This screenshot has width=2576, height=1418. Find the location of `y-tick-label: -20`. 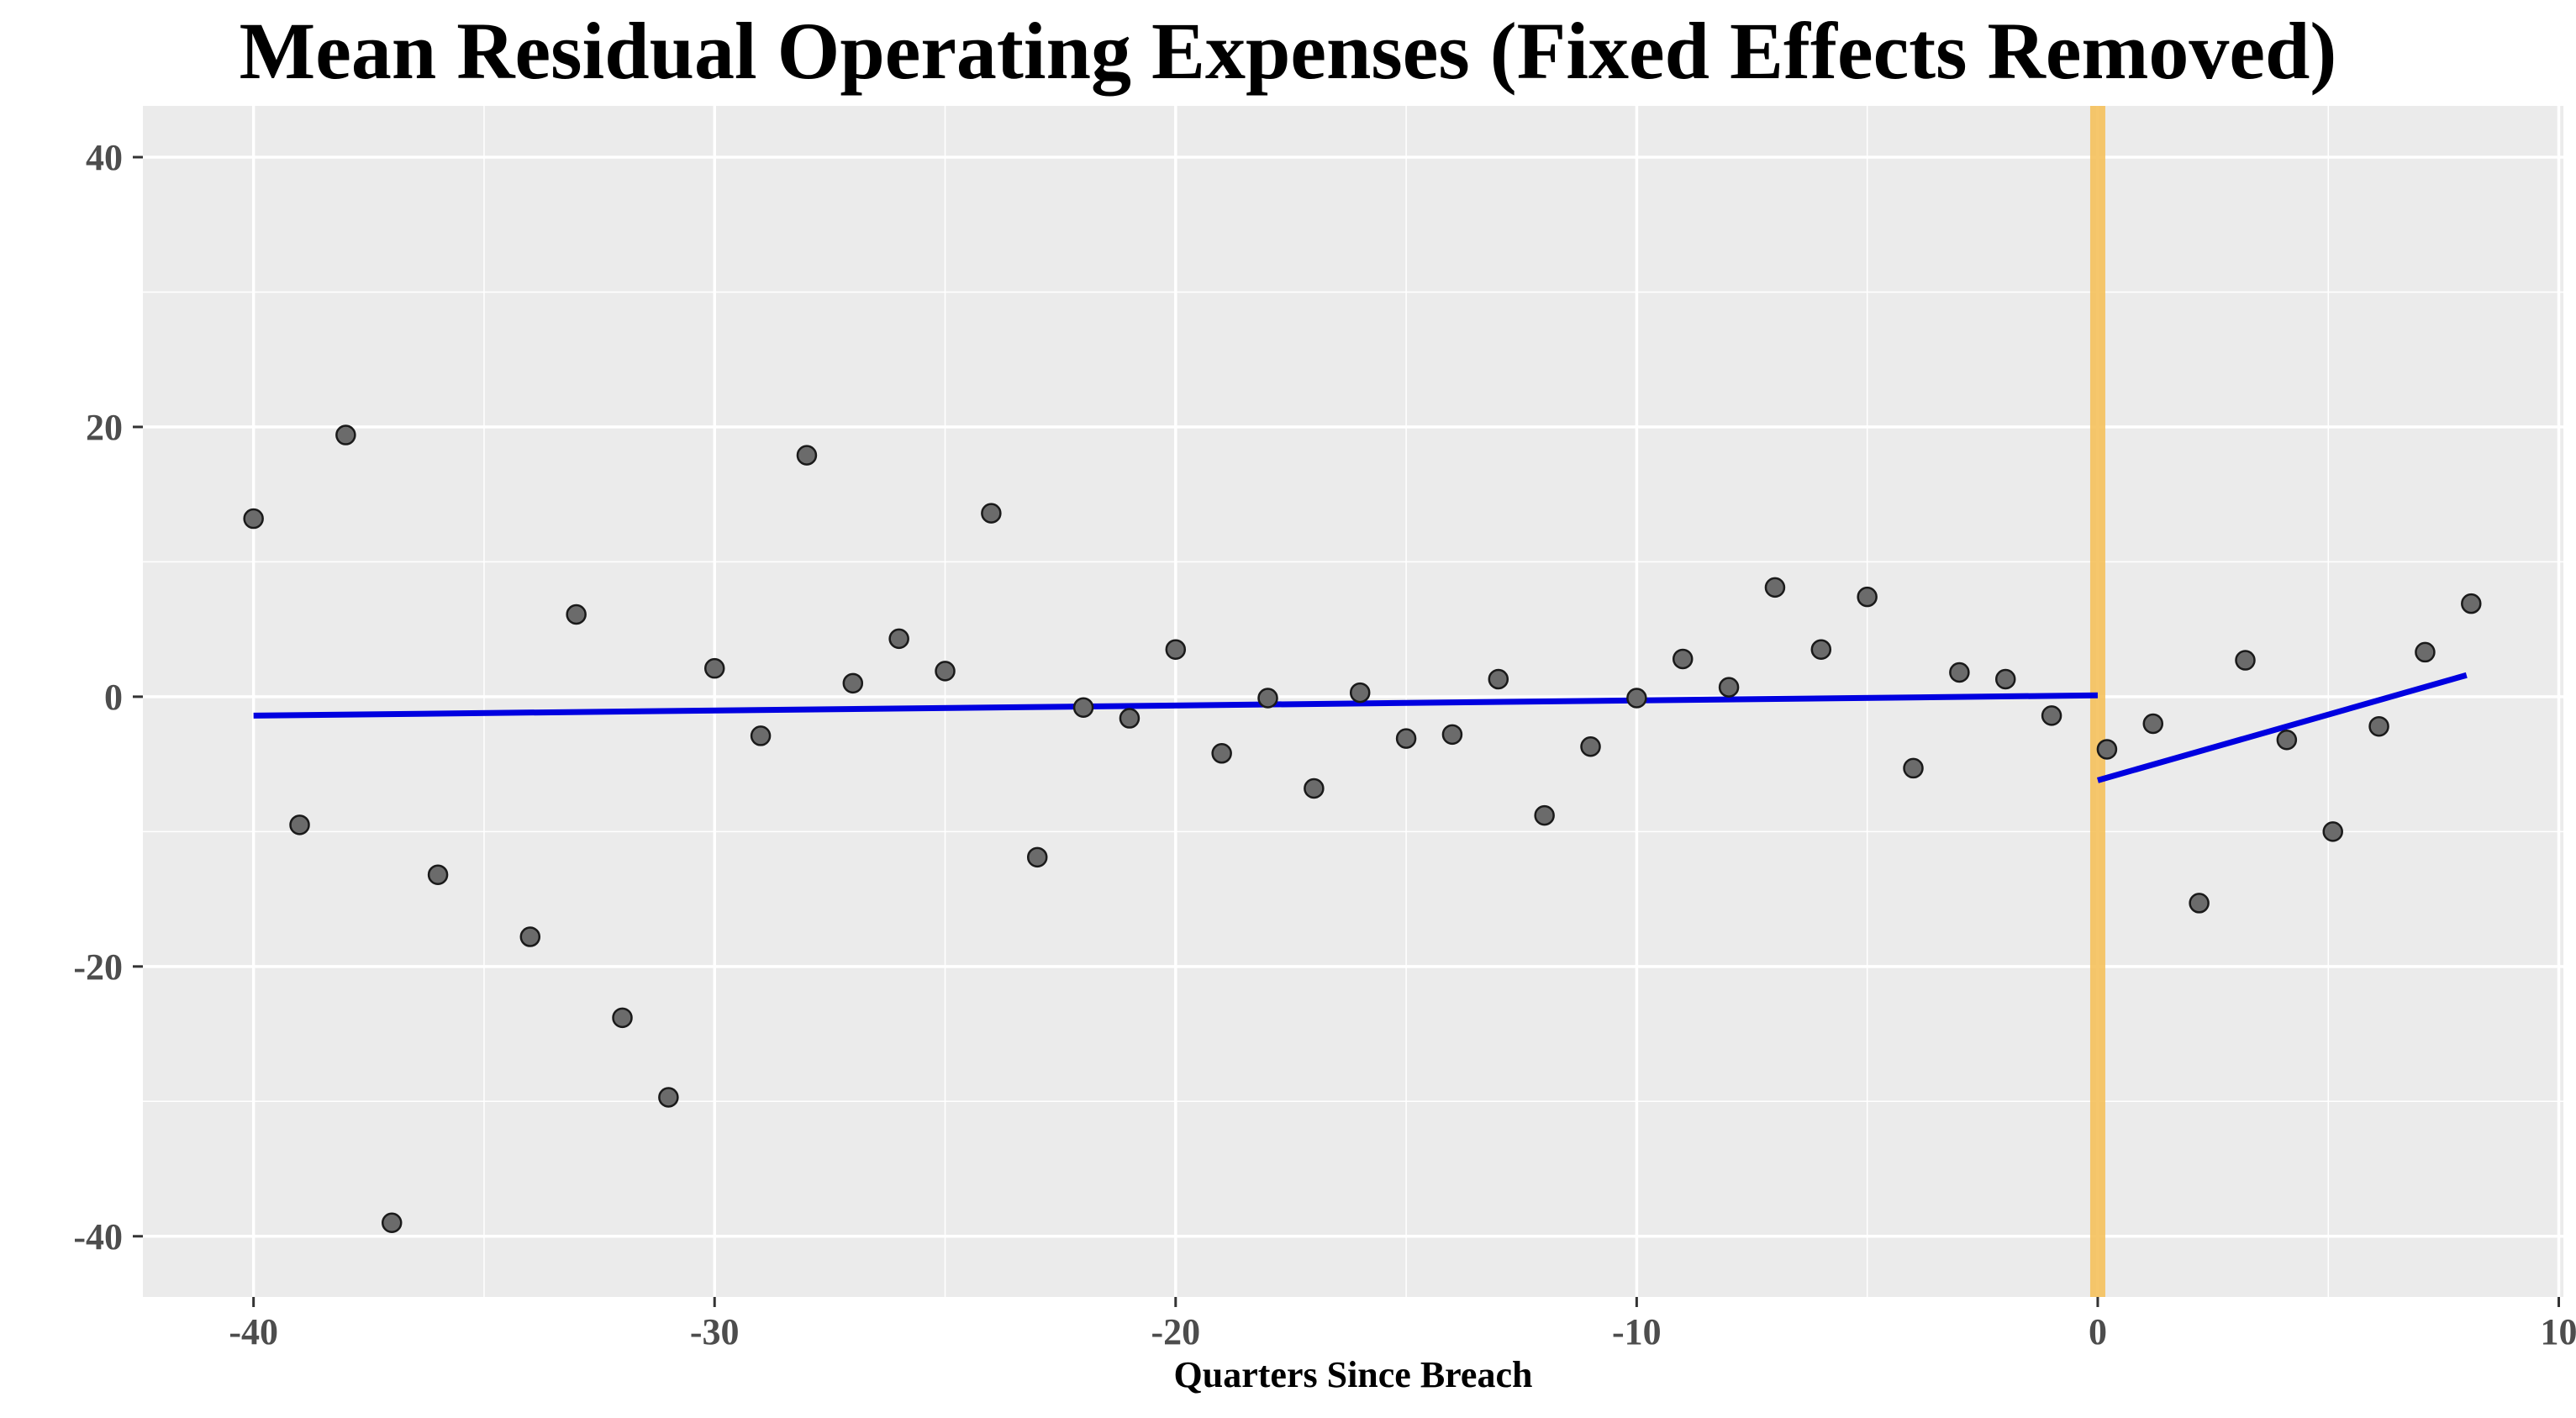

y-tick-label: -20 is located at coordinates (98, 967).